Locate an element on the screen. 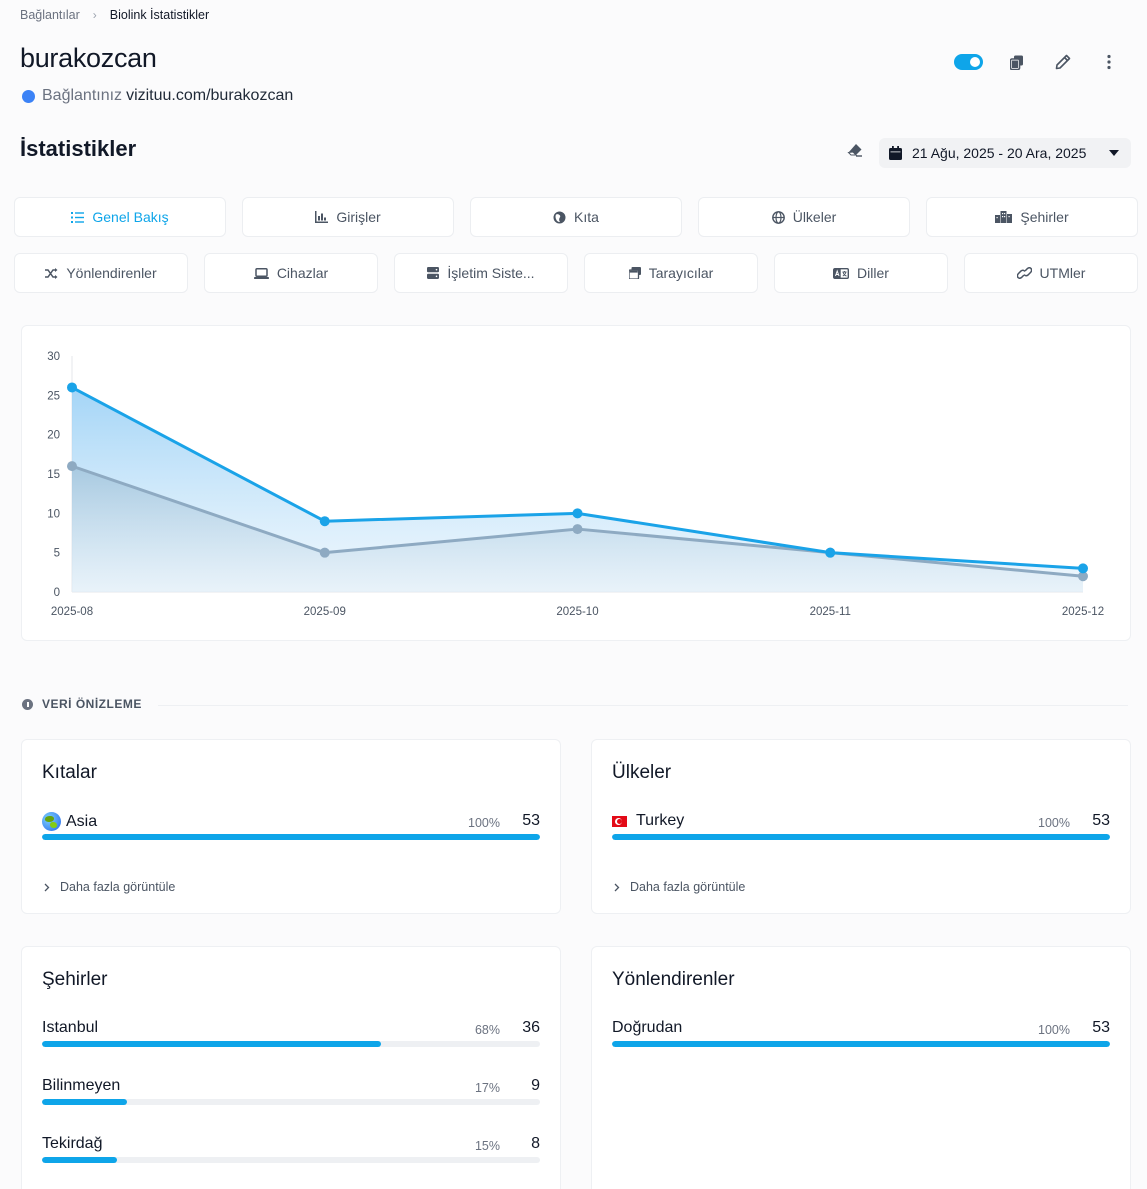 The image size is (1147, 1189). stat-label: Doğrudan is located at coordinates (647, 1027).